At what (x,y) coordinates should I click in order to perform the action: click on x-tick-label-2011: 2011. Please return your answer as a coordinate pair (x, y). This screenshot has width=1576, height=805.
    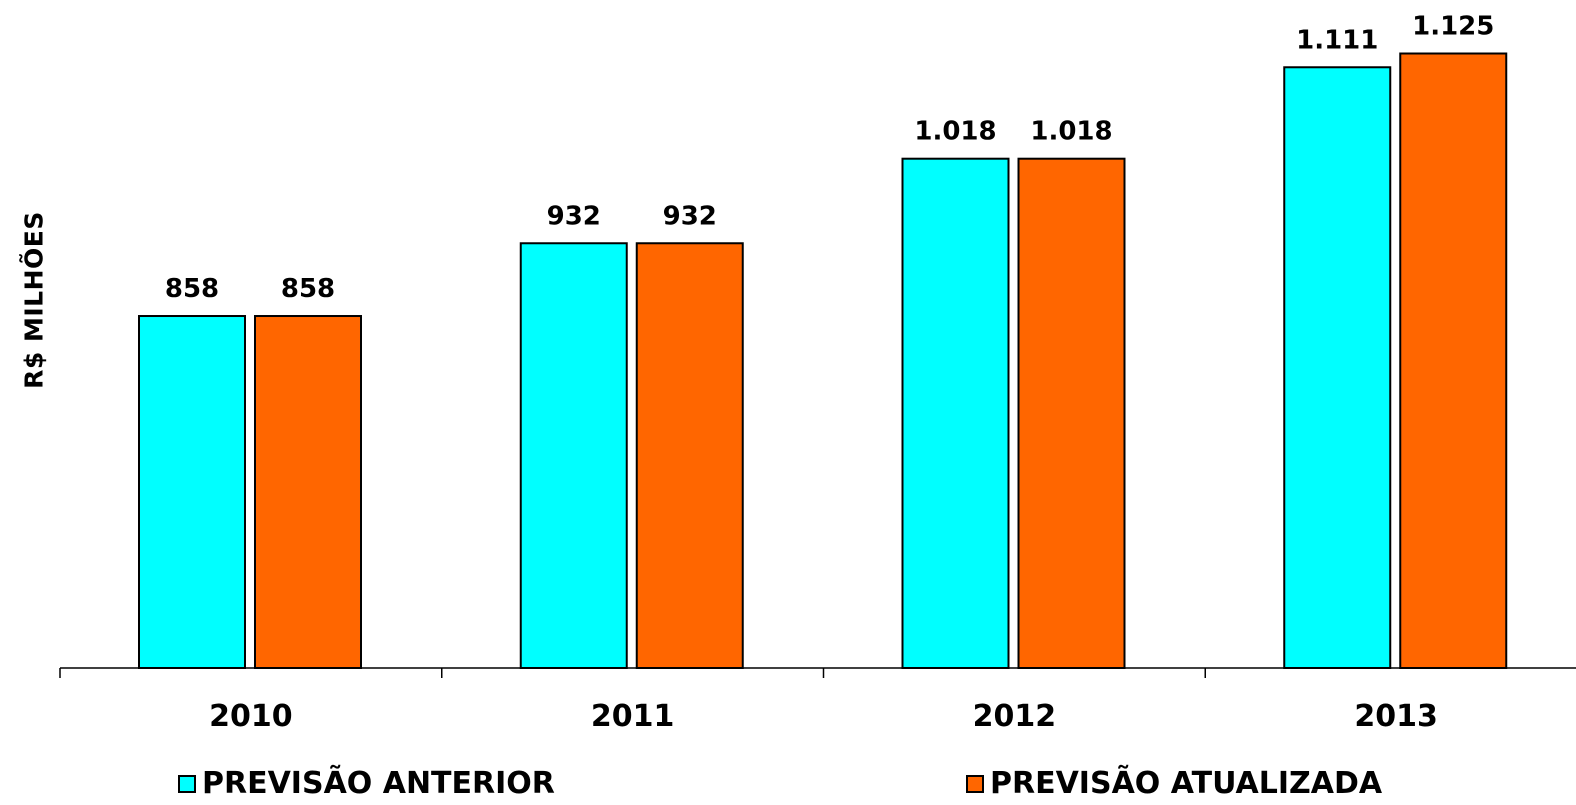
    Looking at the image, I should click on (633, 716).